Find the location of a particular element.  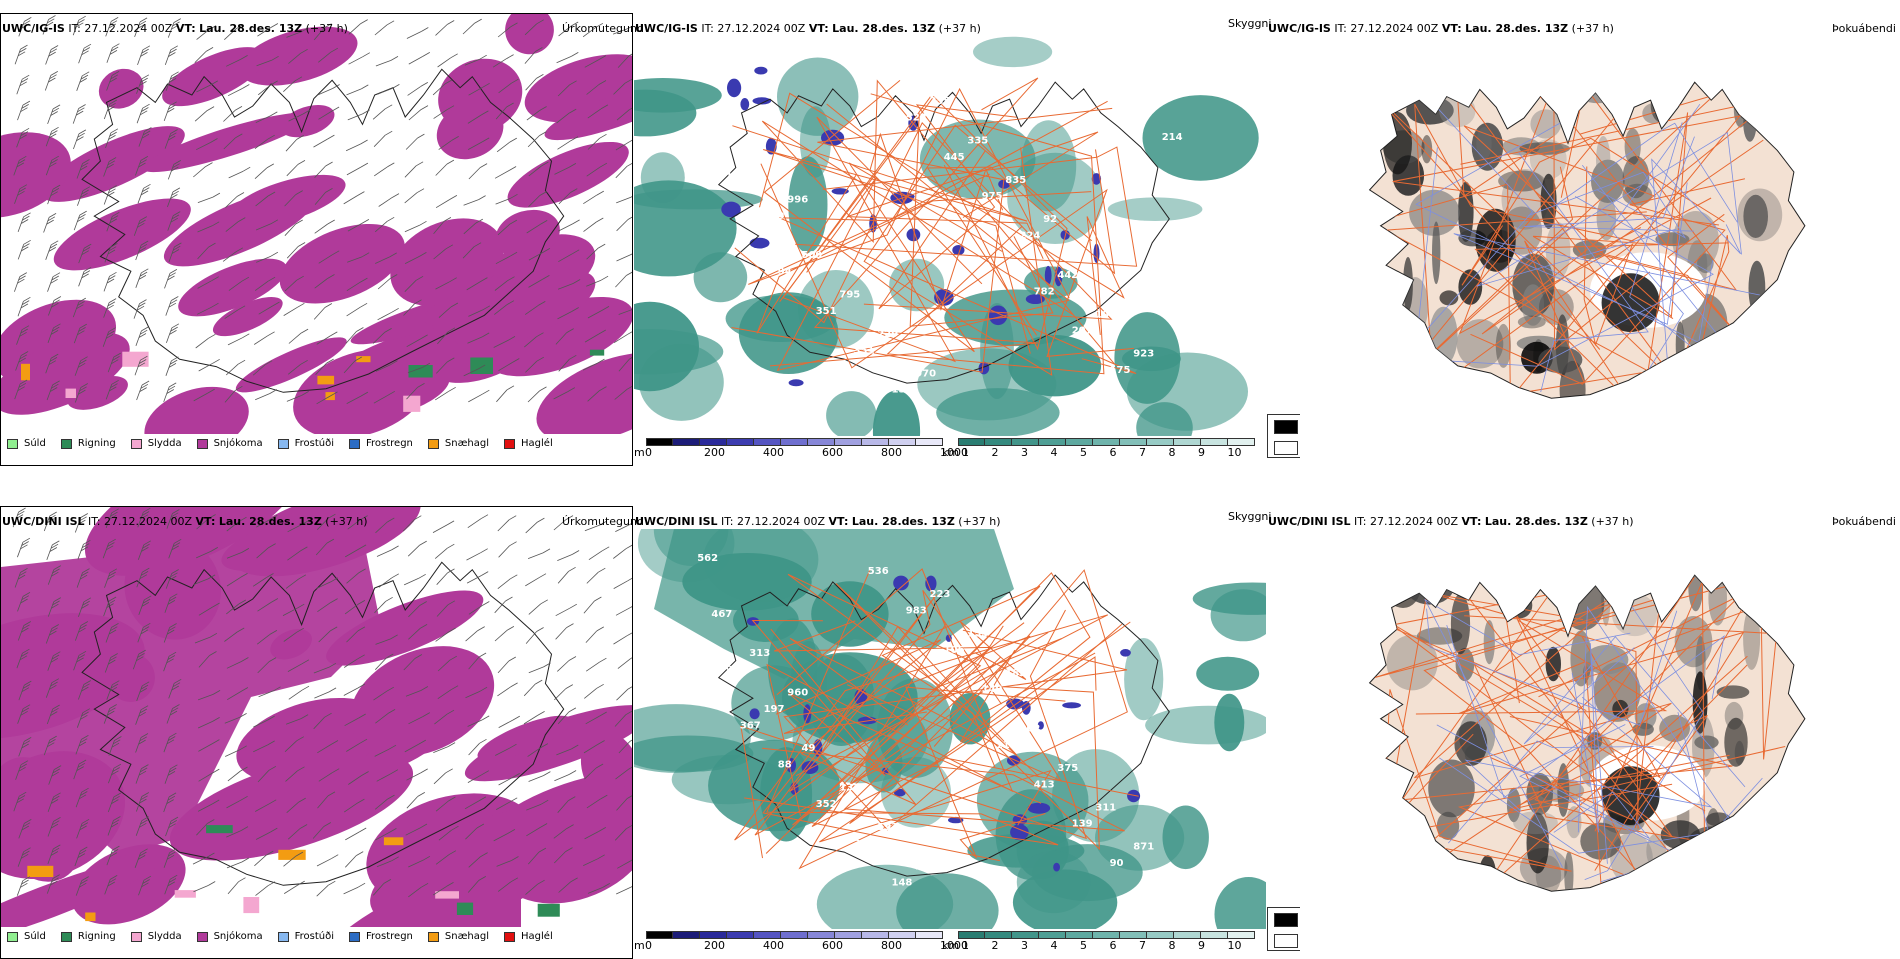

legend-item: Snæhagl is located at coordinates (458, 936).